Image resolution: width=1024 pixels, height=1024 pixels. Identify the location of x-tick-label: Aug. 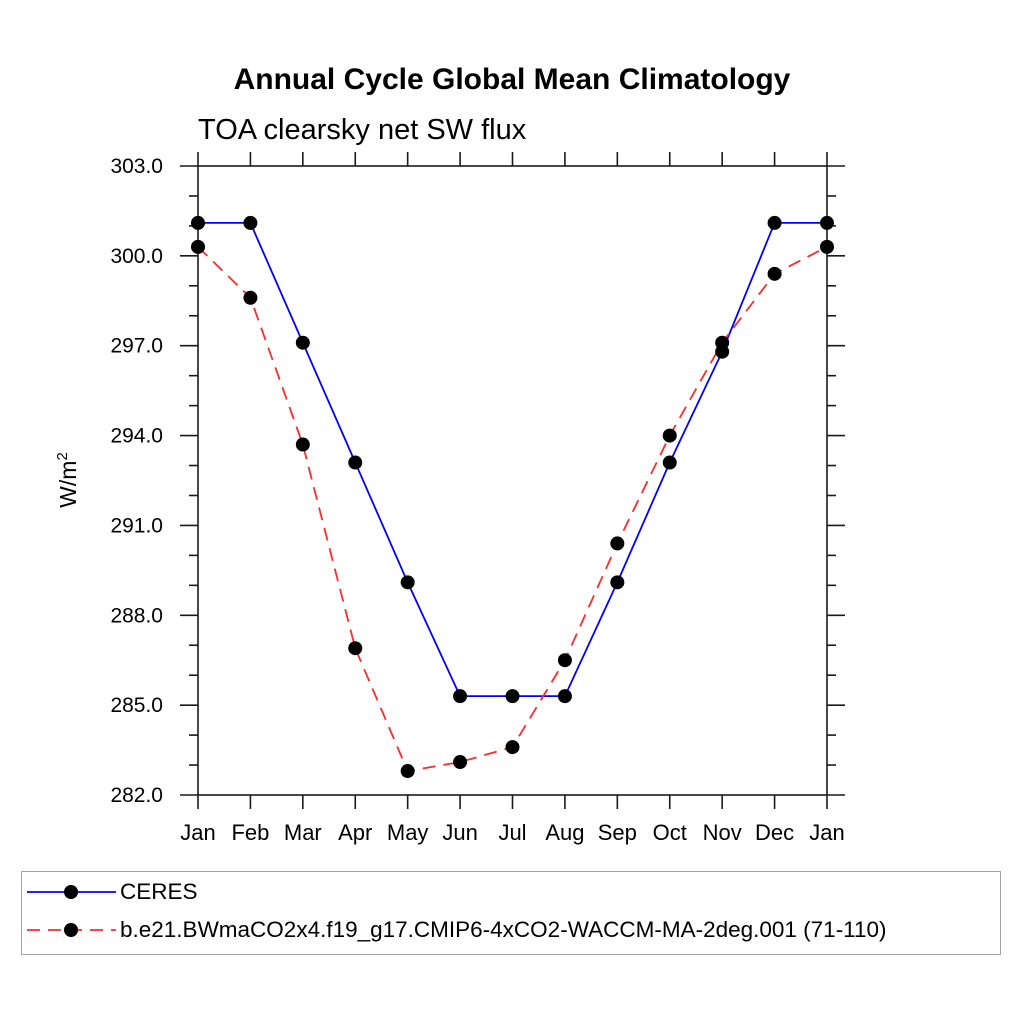
(564, 832).